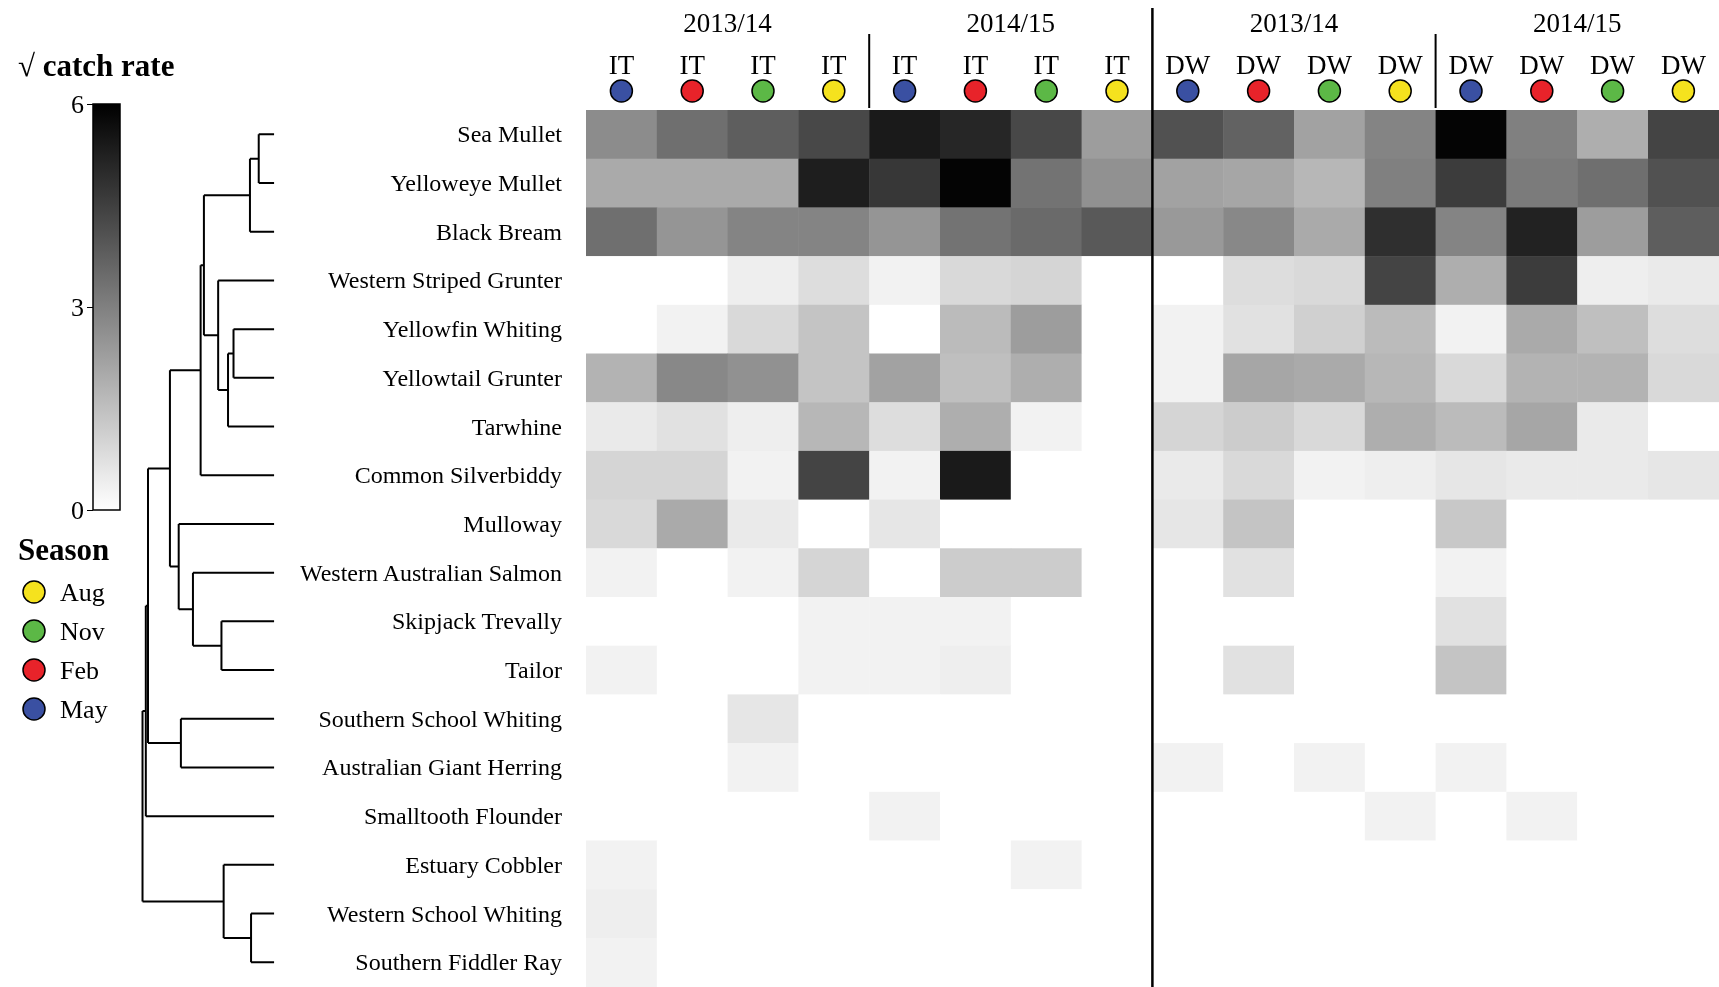 Image resolution: width=1719 pixels, height=987 pixels. I want to click on y-tick-label: Estuary Cobbler, so click(483, 864).